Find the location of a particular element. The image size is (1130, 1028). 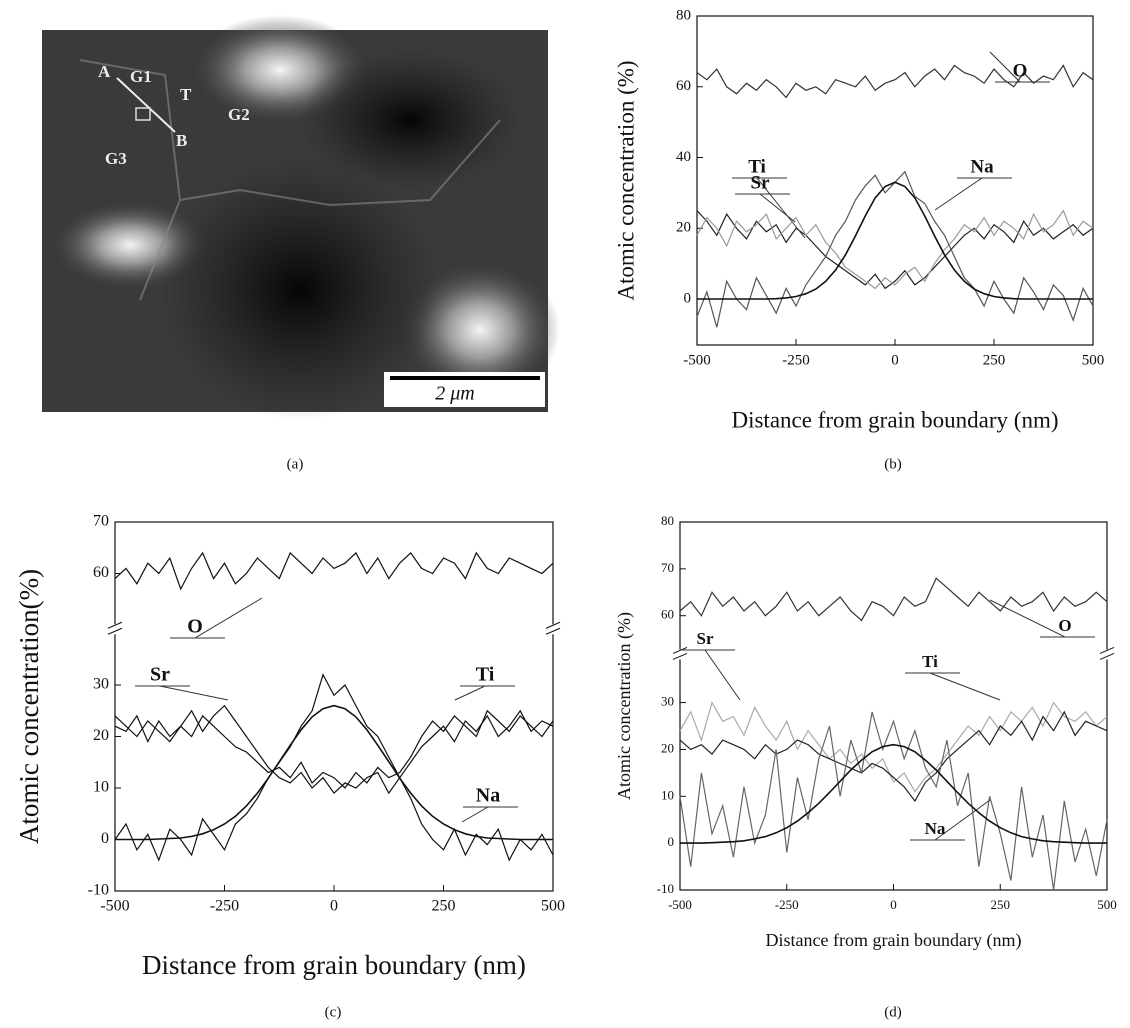

grain-label: G2 is located at coordinates (239, 114).